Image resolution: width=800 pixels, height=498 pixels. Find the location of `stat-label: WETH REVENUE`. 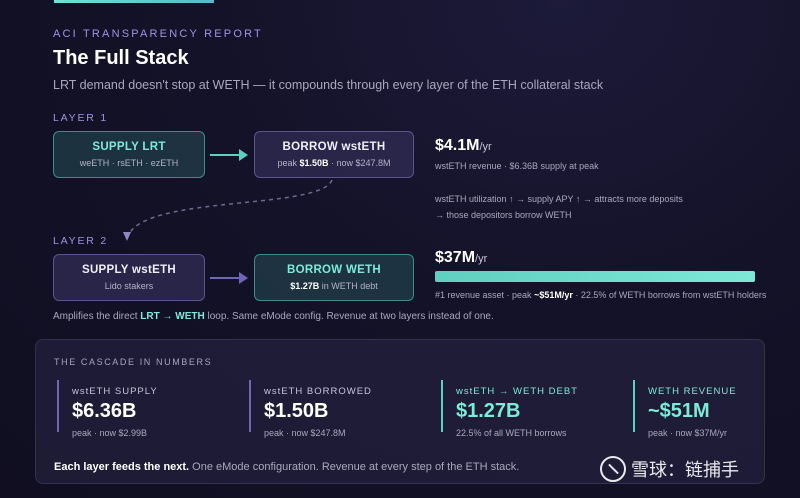

stat-label: WETH REVENUE is located at coordinates (692, 391).